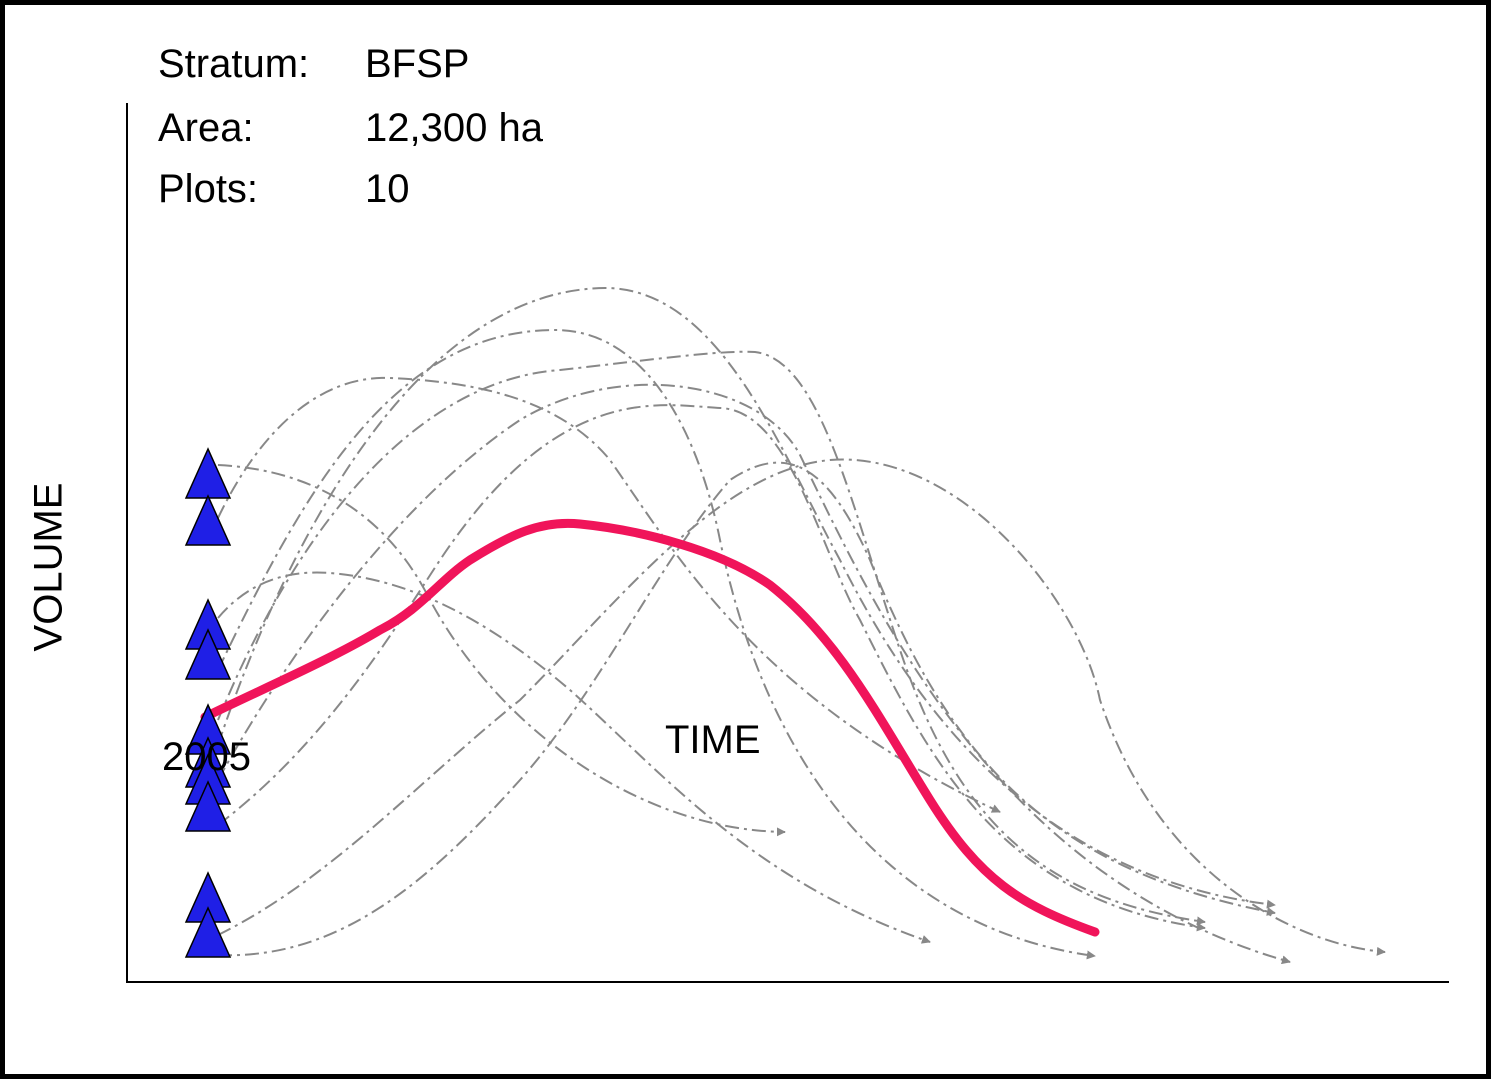  Describe the element at coordinates (454, 128) in the screenshot. I see `area-value: 12,300 ha` at that location.